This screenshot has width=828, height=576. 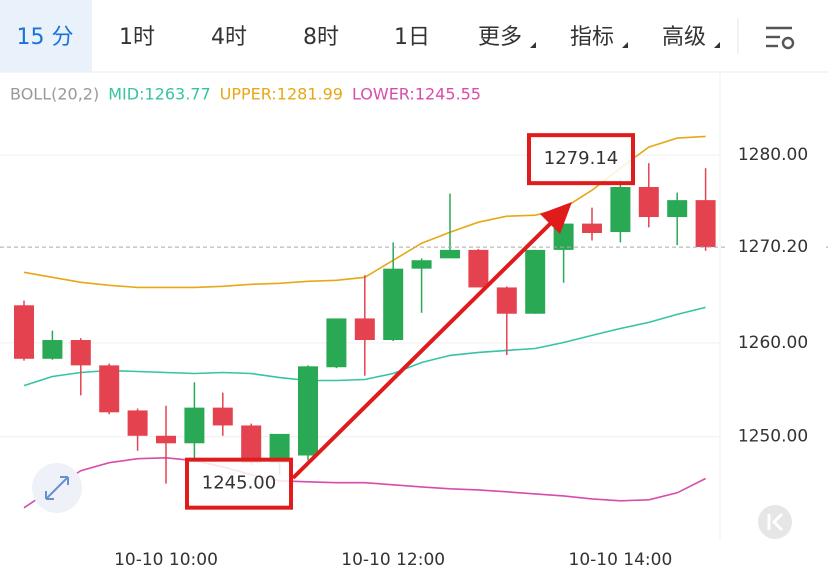 What do you see at coordinates (229, 37) in the screenshot?
I see `tab: 4时` at bounding box center [229, 37].